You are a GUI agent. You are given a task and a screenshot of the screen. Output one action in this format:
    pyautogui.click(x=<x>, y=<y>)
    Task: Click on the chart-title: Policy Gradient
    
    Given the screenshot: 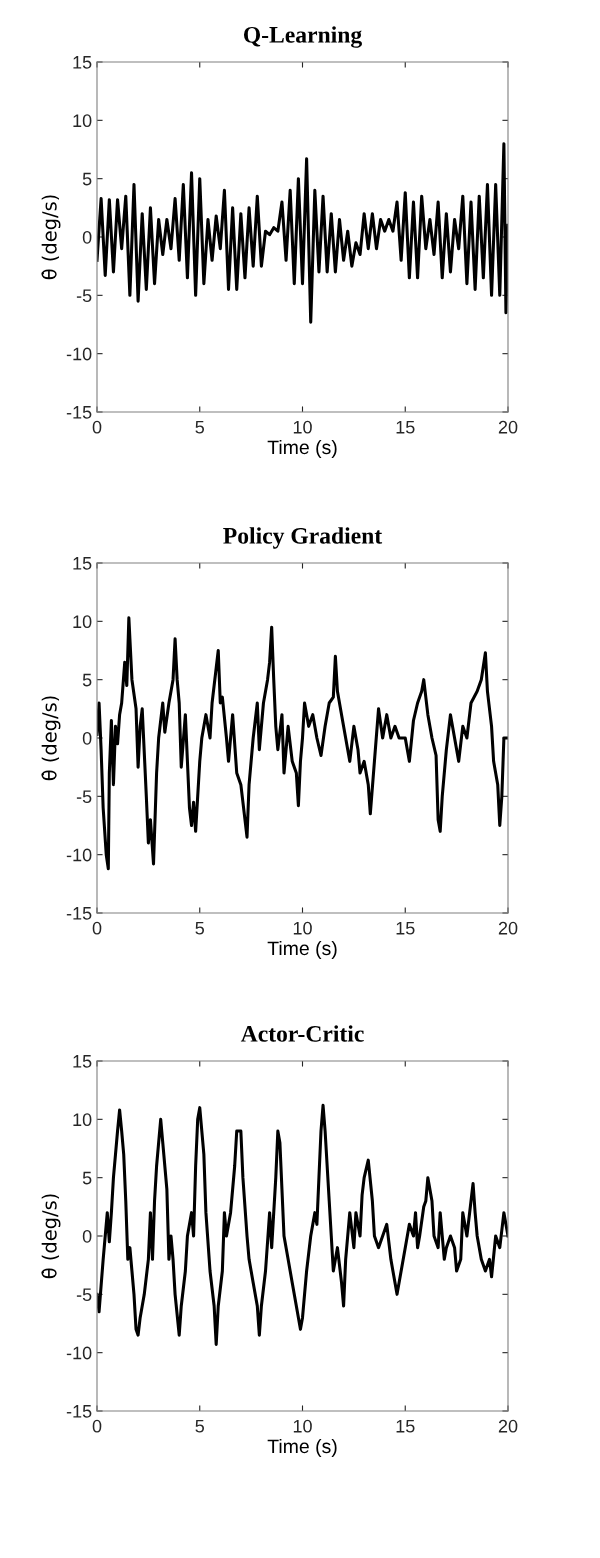 What is the action you would take?
    pyautogui.click(x=303, y=538)
    